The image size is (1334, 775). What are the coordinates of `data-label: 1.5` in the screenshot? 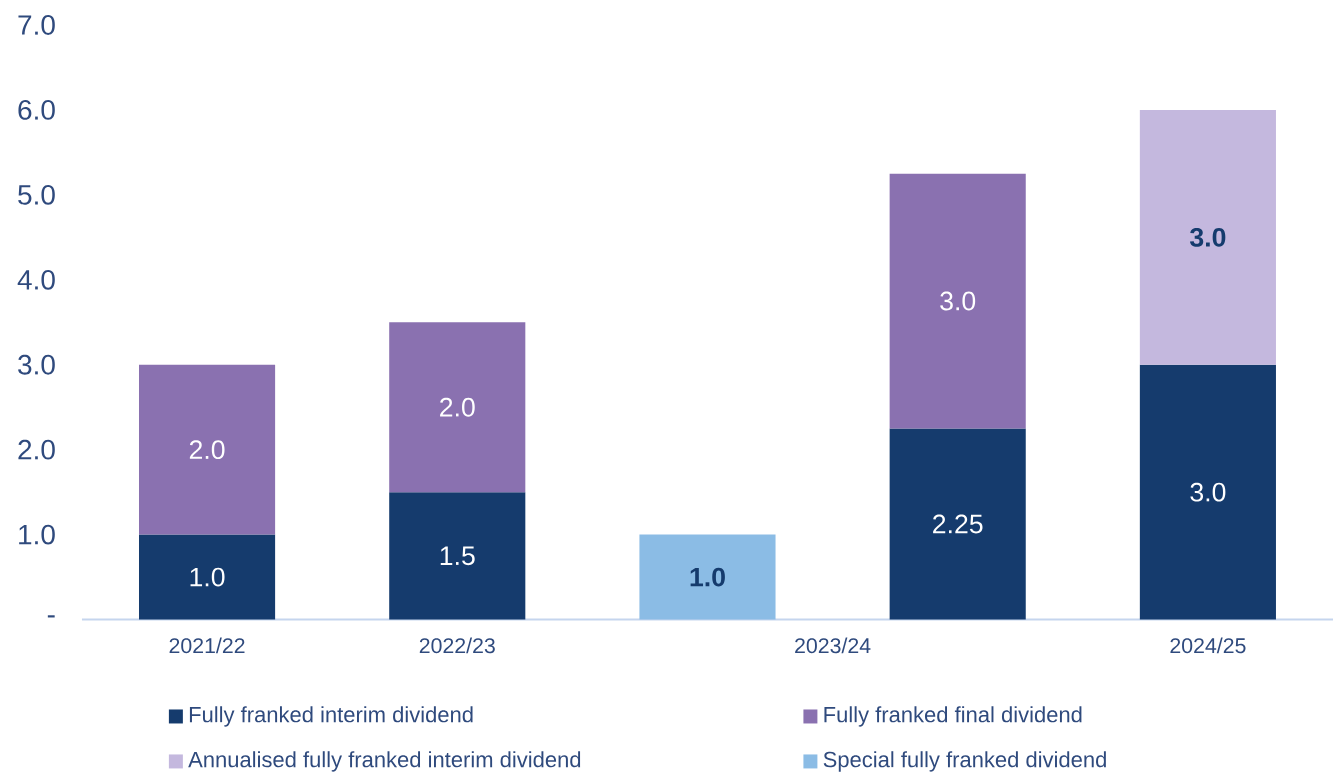 It's located at (457, 555).